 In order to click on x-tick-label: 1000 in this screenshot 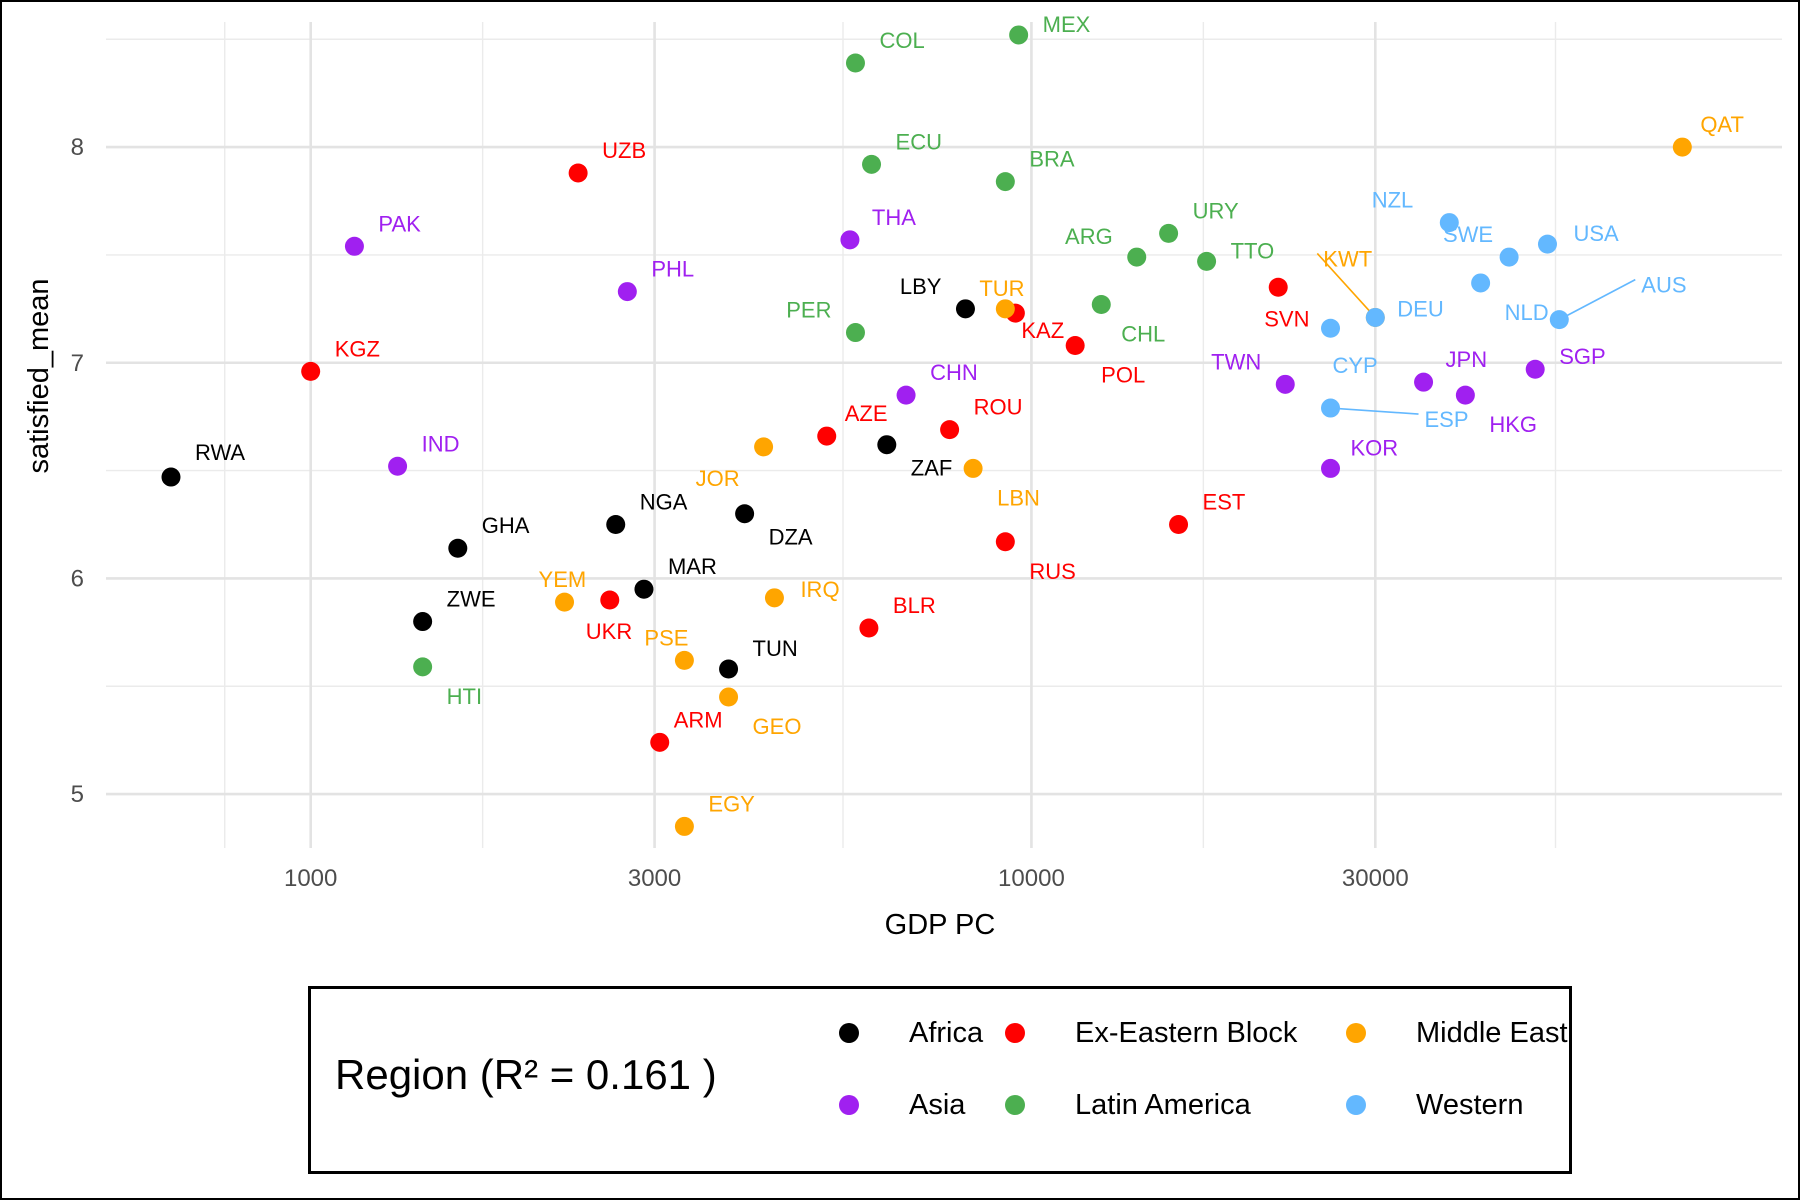, I will do `click(310, 878)`.